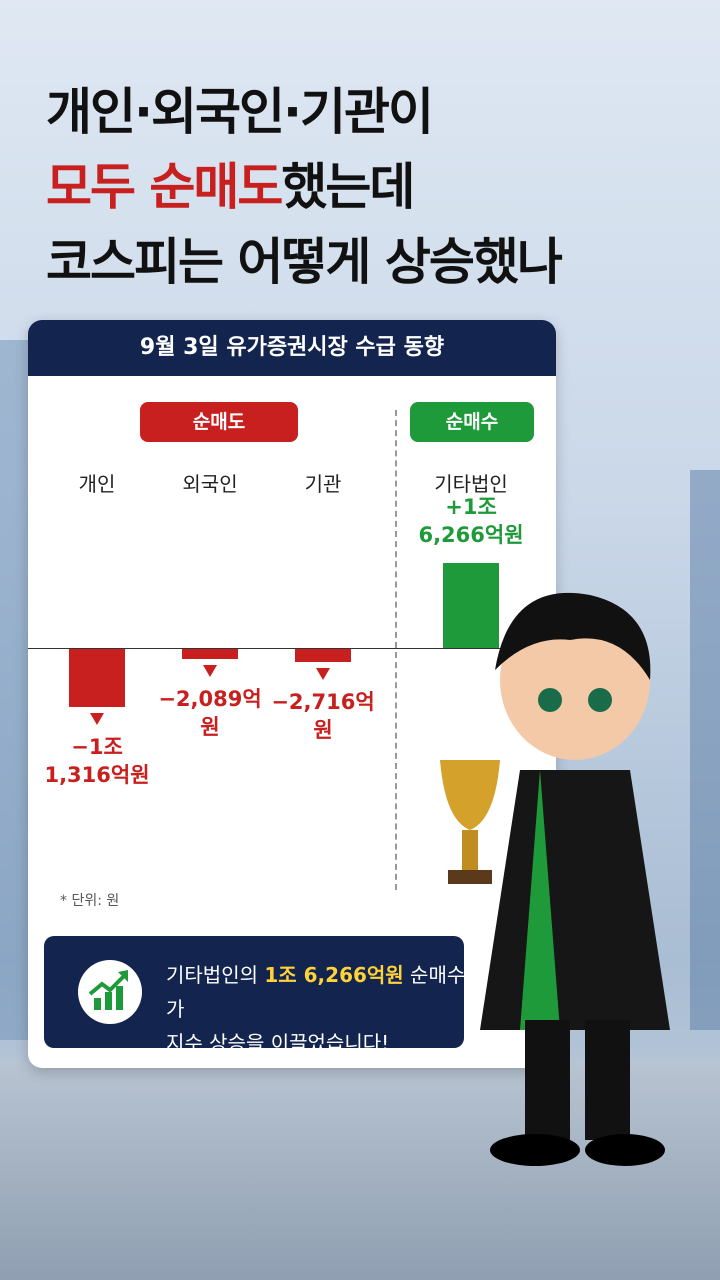 Image resolution: width=720 pixels, height=1280 pixels. Describe the element at coordinates (471, 484) in the screenshot. I see `category-label: 기타법인` at that location.